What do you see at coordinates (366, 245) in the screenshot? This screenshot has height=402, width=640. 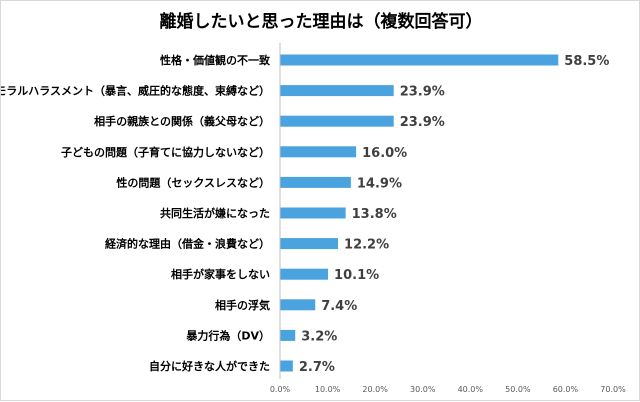 I see `value-label: 12.2%` at bounding box center [366, 245].